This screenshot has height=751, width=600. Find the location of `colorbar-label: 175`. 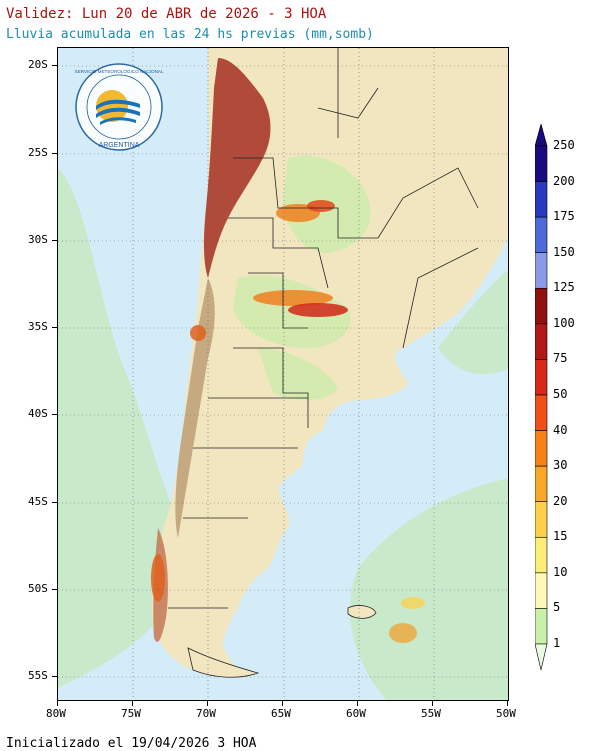

colorbar-label: 175 is located at coordinates (564, 216).